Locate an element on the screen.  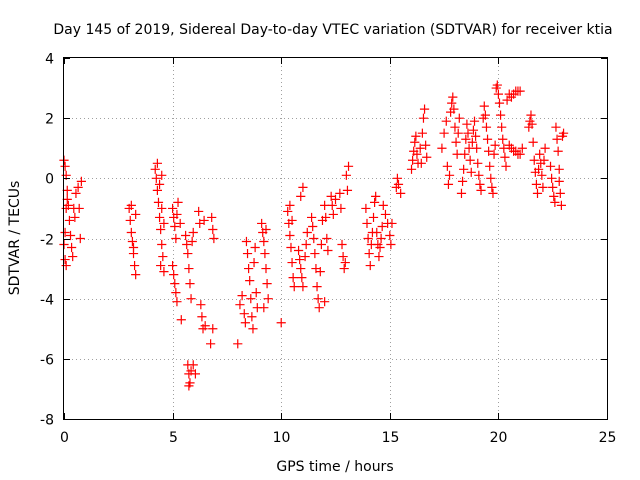
y-axis-label: SDTVAR / TECUs is located at coordinates (15, 238).